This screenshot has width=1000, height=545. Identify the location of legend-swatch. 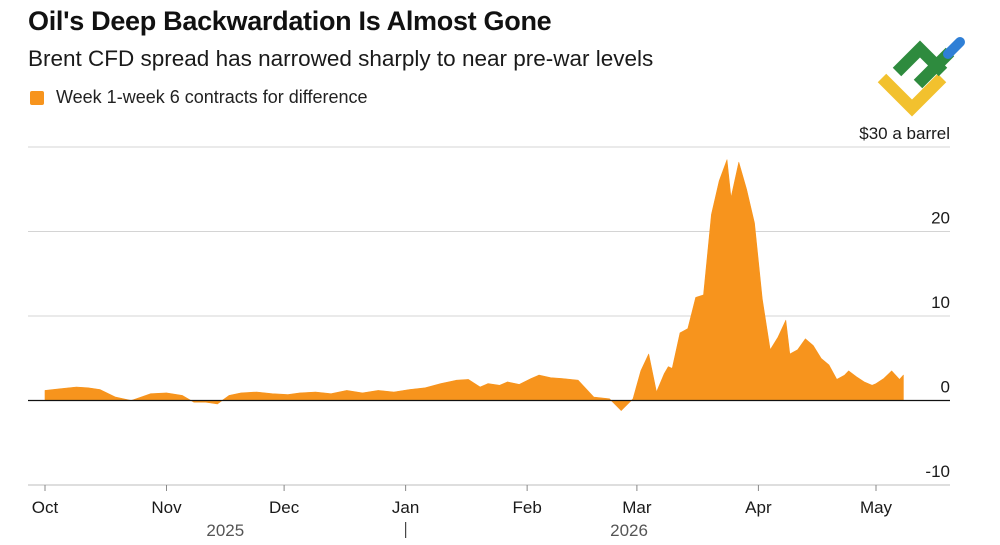
(37, 97).